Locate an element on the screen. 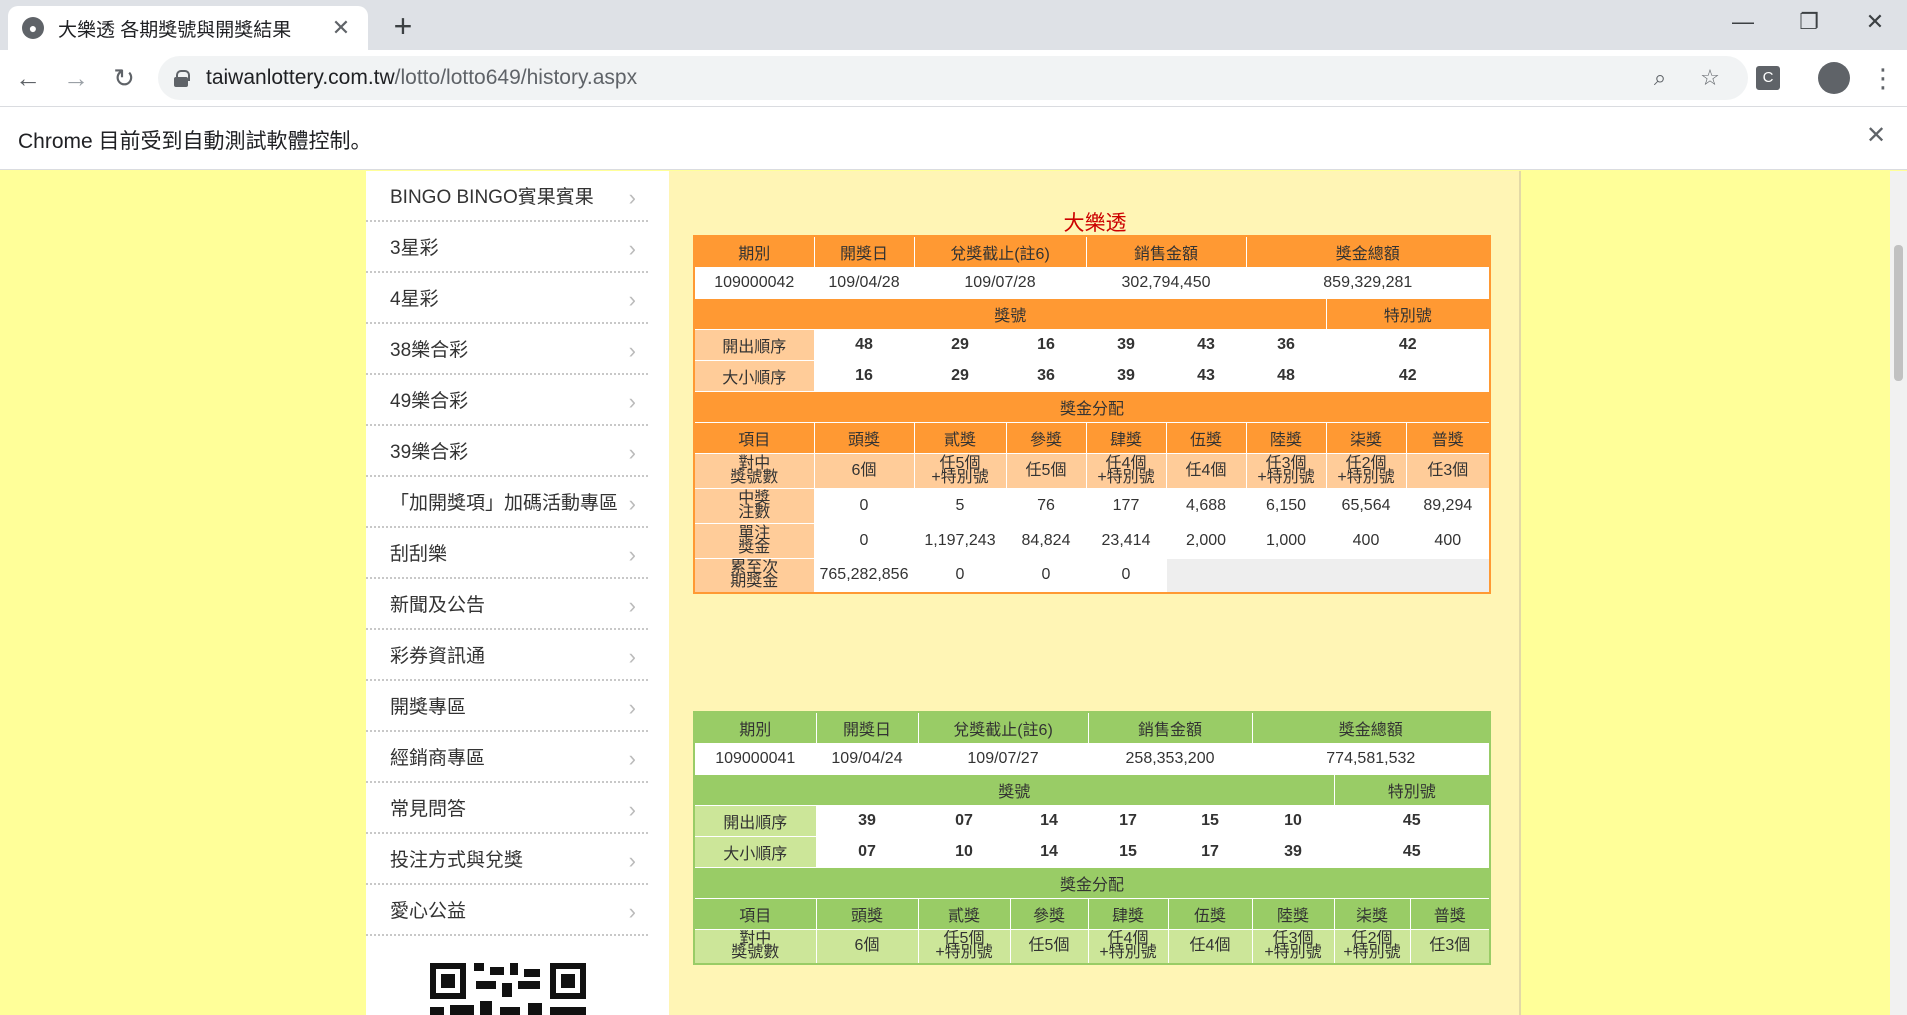  period-value: 109000041 is located at coordinates (755, 758).